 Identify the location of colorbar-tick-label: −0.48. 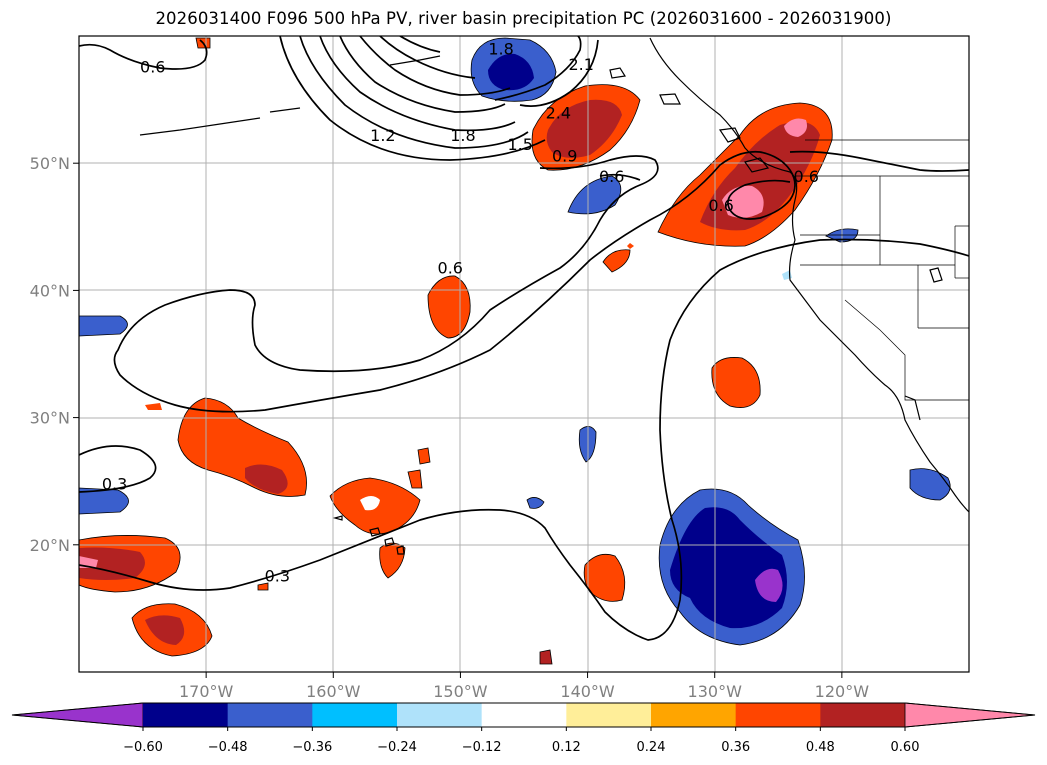
(228, 747).